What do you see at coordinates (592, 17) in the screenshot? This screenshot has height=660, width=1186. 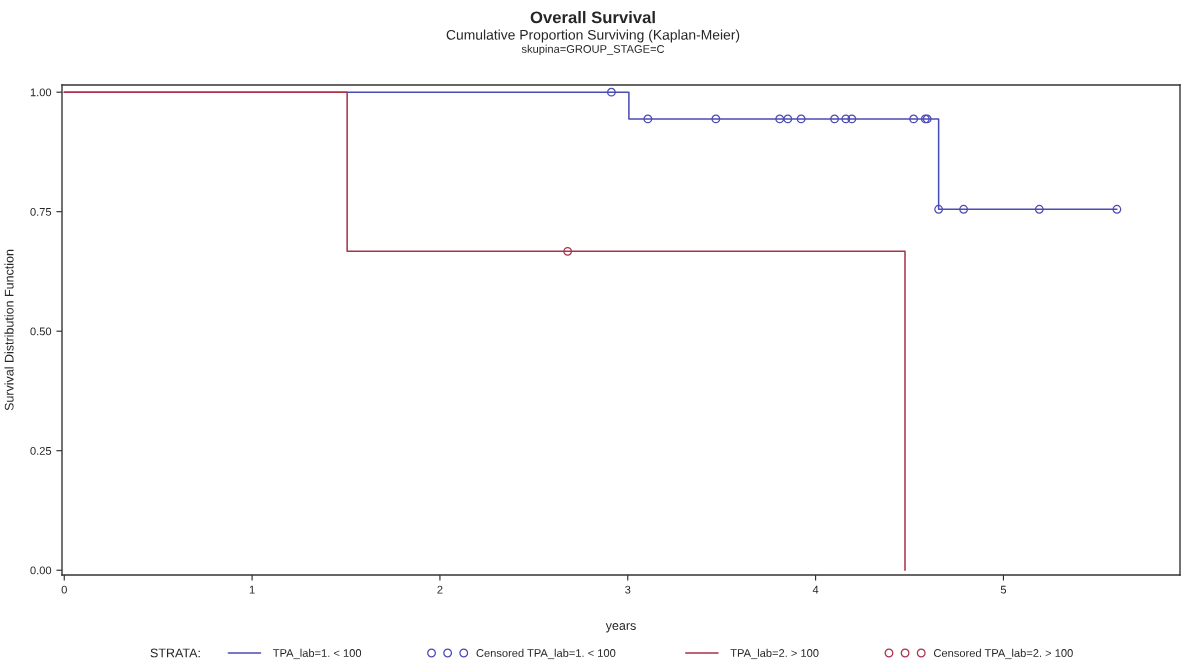 I see `chart-title: Overall Survival` at bounding box center [592, 17].